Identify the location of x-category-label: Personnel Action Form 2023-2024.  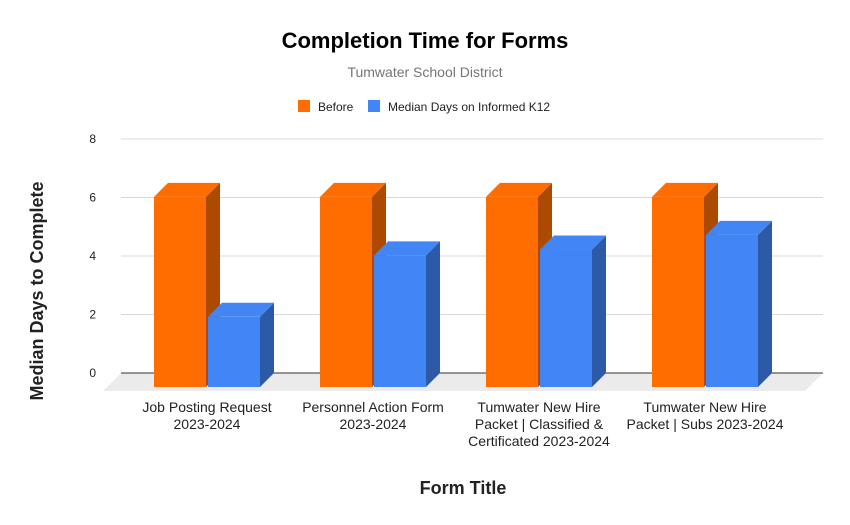
(373, 415).